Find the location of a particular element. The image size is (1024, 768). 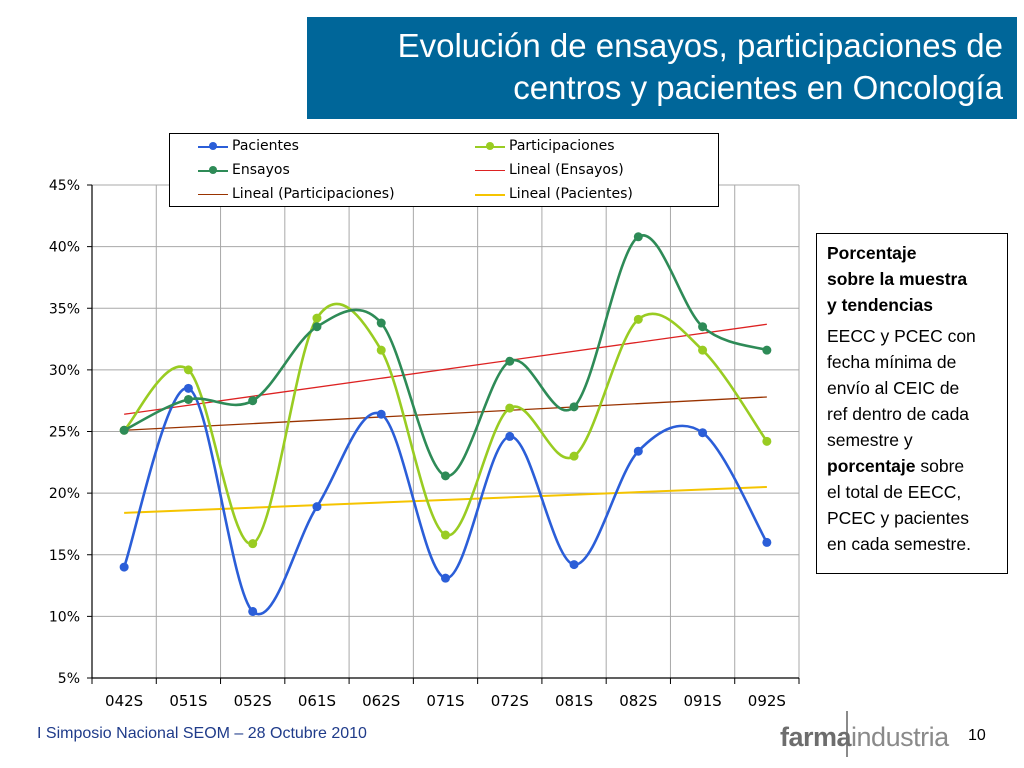

y-tick-label: 35% is located at coordinates (64, 309).